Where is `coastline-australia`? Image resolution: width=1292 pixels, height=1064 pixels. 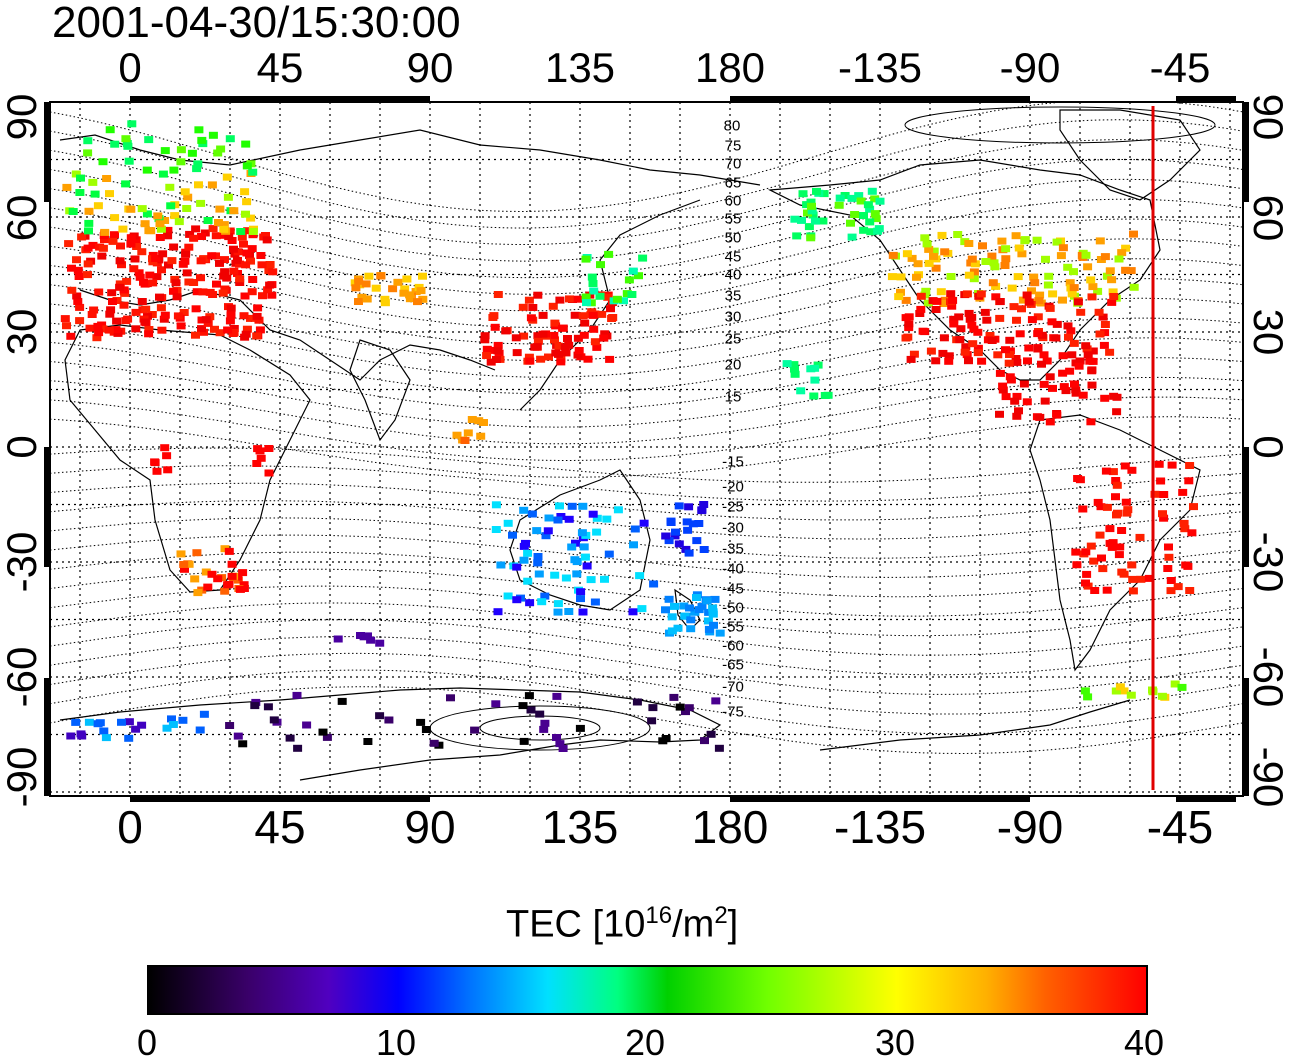 coastline-australia is located at coordinates (580, 540).